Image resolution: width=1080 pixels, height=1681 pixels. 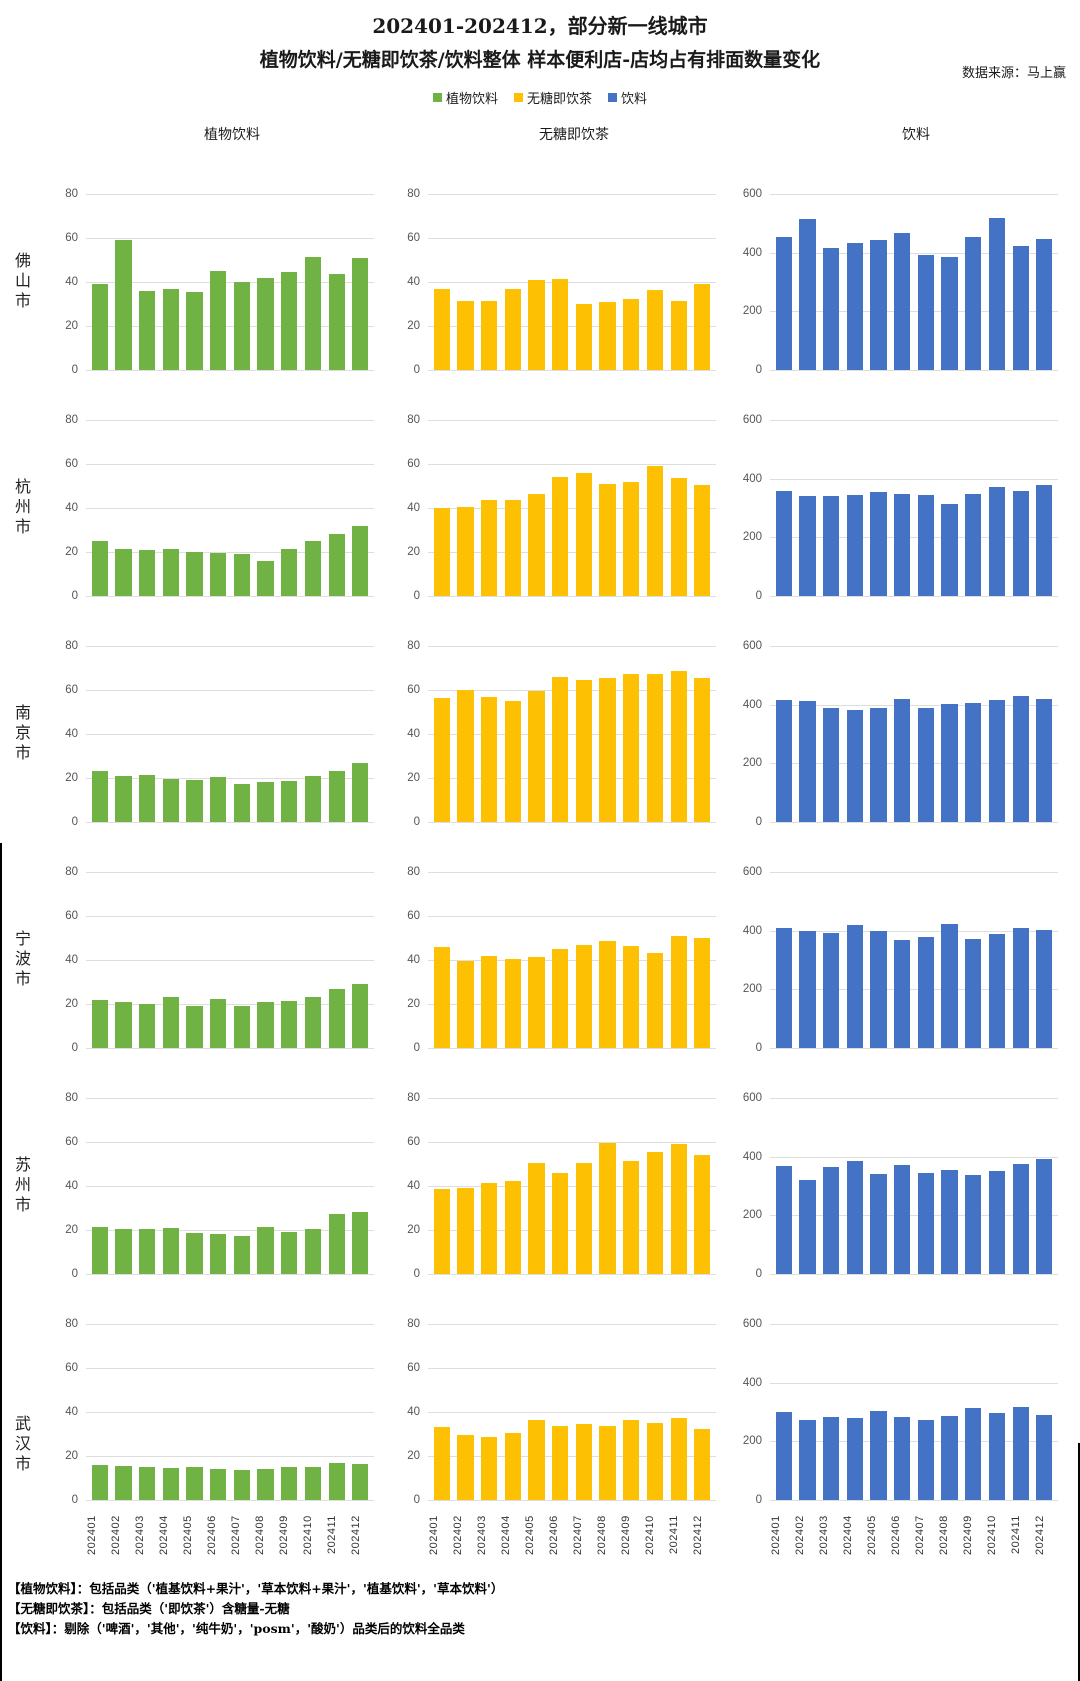 I want to click on bar-chart-r5-c0: 80 60 40 20 0, so click(x=214, y=1412).